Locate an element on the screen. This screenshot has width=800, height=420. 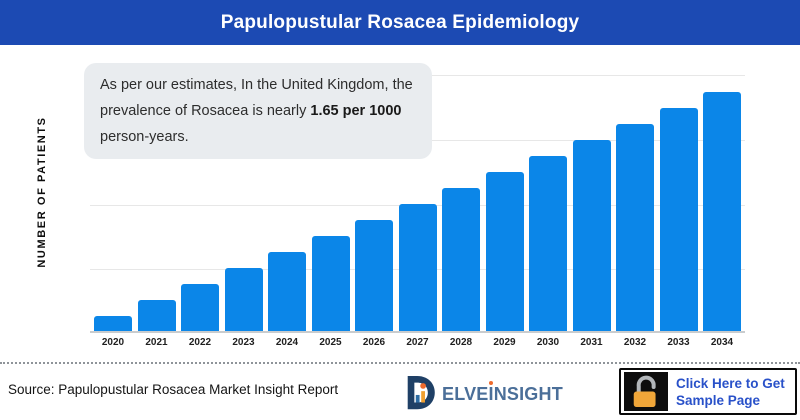
delveinsight-logo: ELVEINSIGHT is located at coordinates (482, 394).